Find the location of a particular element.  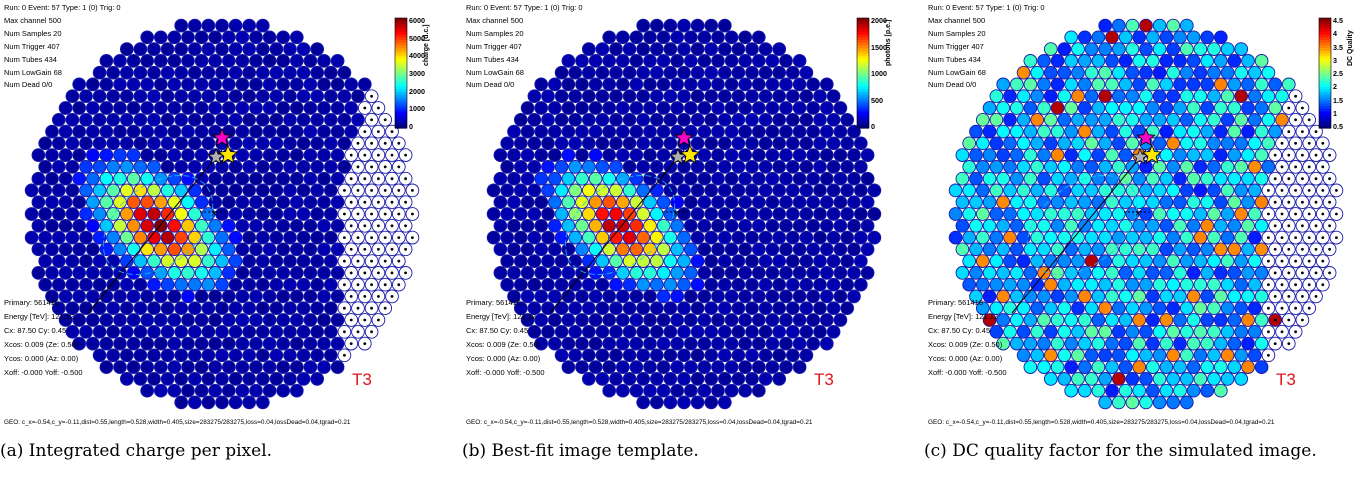

event-info-line: Num Samples 20 is located at coordinates (957, 33).